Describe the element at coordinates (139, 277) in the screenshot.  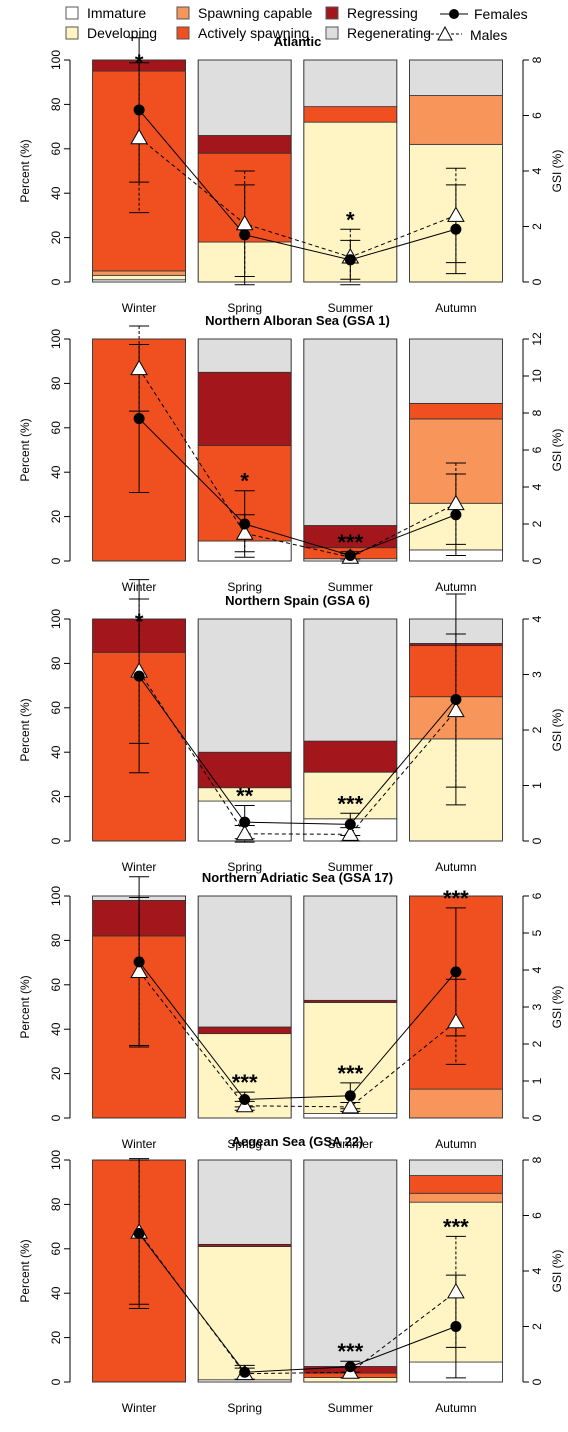
I see `bar-segment-developing` at that location.